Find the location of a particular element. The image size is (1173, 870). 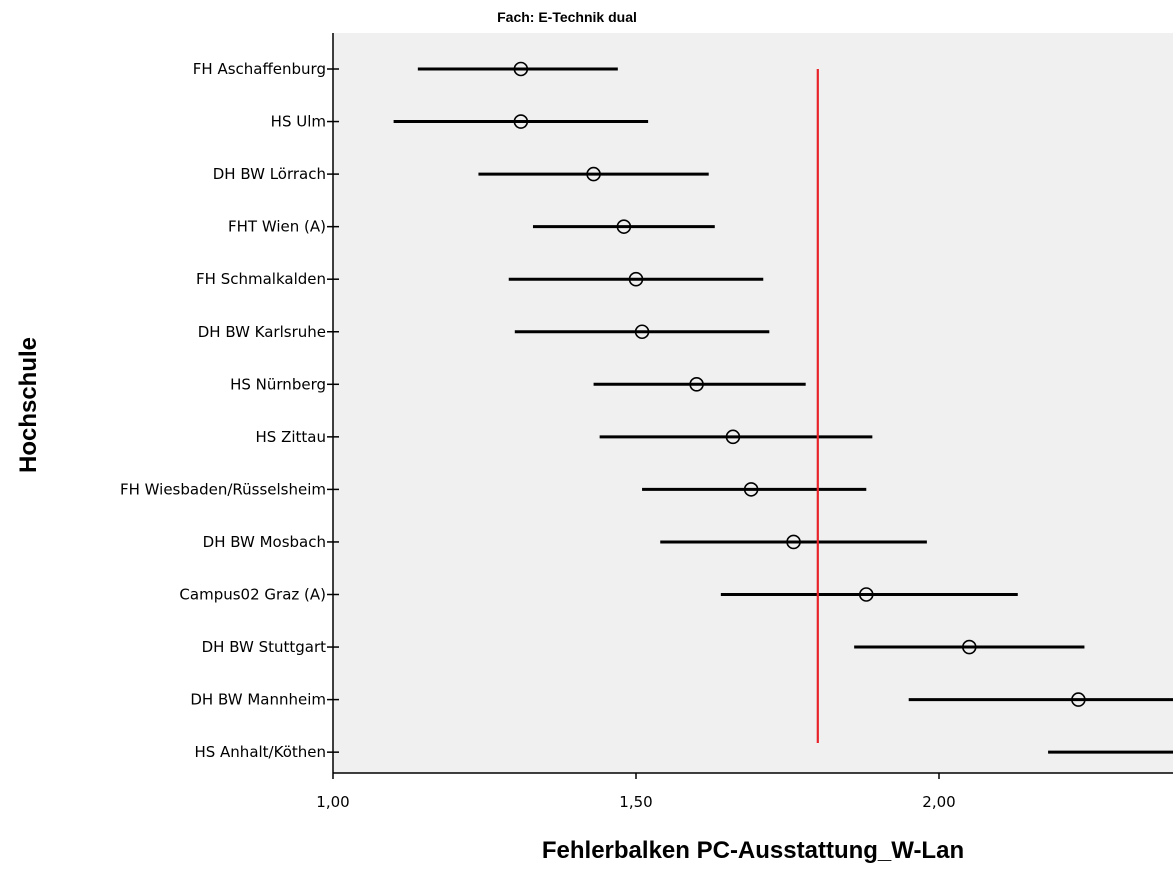

y-axis-title: Hochschule is located at coordinates (28, 405).